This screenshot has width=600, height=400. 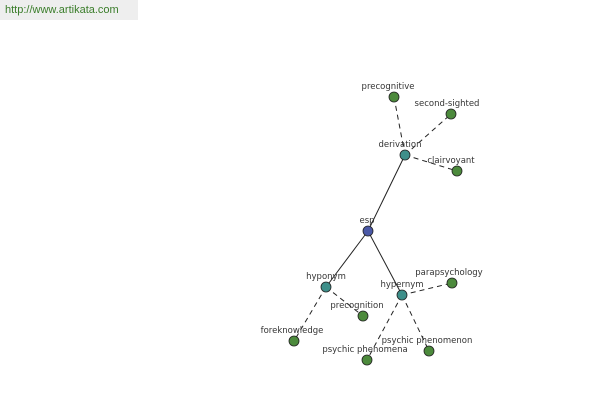 What do you see at coordinates (366, 221) in the screenshot?
I see `node-label: esp` at bounding box center [366, 221].